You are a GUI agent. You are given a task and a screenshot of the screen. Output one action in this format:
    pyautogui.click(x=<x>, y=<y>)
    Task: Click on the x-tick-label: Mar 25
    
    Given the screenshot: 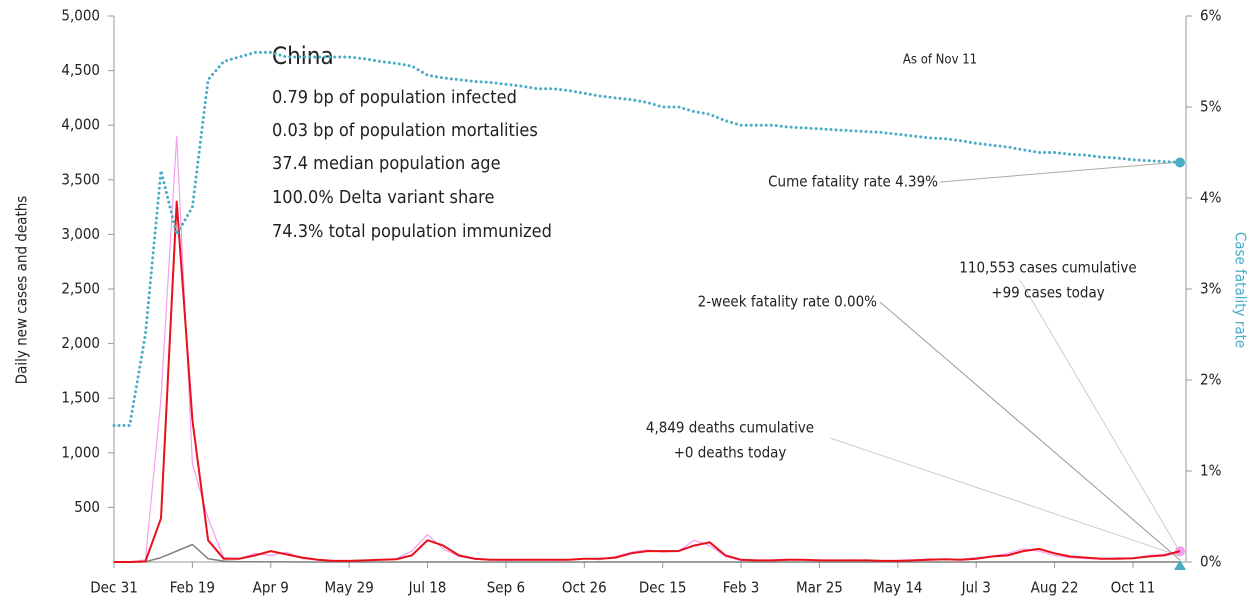 What is the action you would take?
    pyautogui.click(x=819, y=588)
    